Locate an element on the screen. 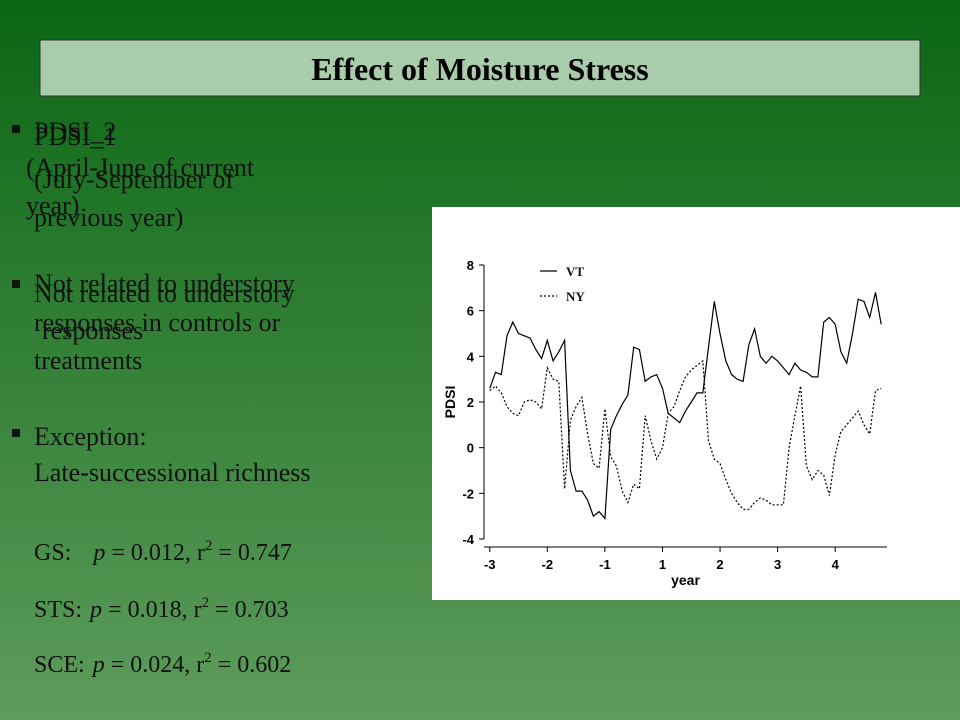  stat-line: STS: p = 0.018, r2 = 0.703 is located at coordinates (161, 609).